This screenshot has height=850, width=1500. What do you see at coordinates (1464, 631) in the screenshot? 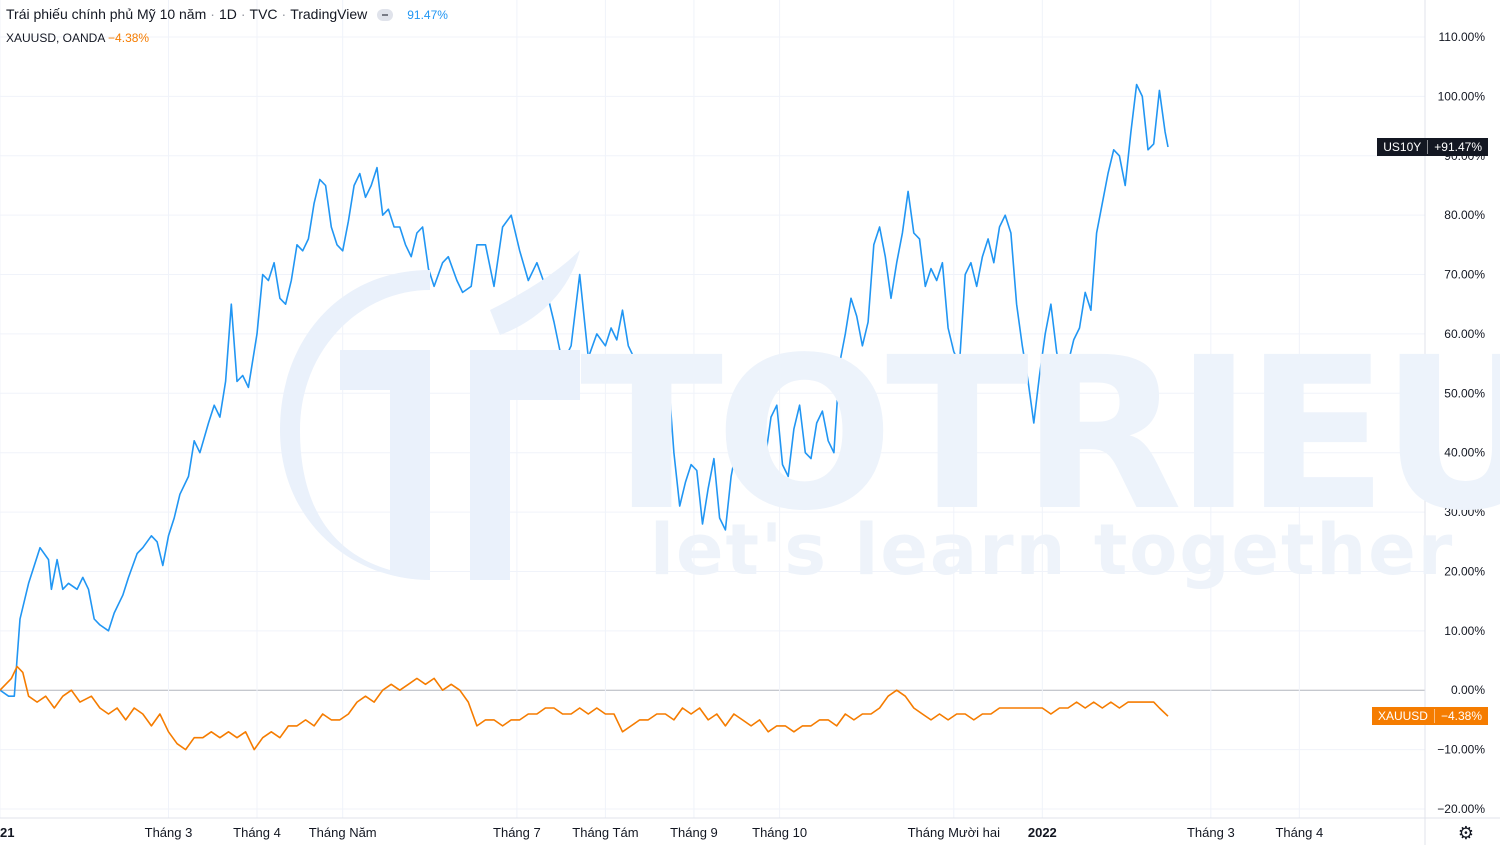
I see `y-tick-label: 10.00%` at bounding box center [1464, 631].